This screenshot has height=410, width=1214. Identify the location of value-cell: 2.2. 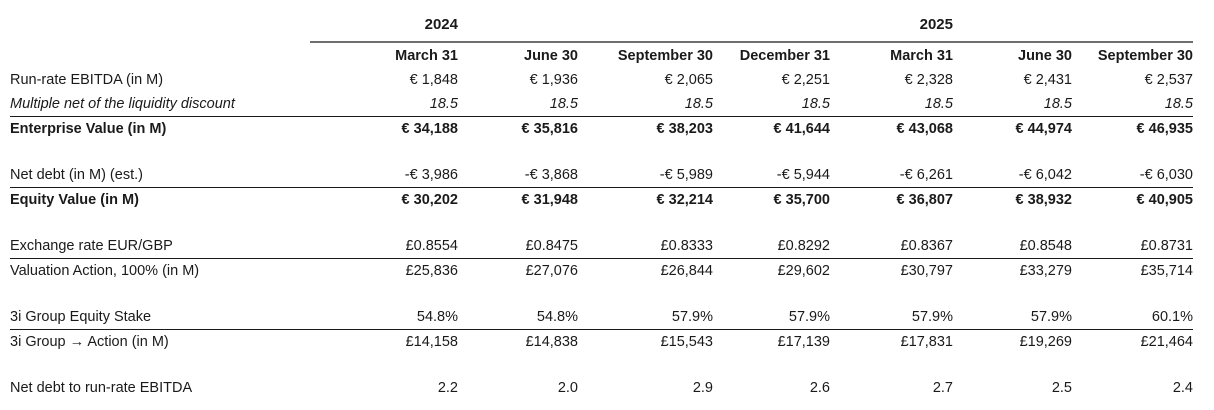
(447, 388).